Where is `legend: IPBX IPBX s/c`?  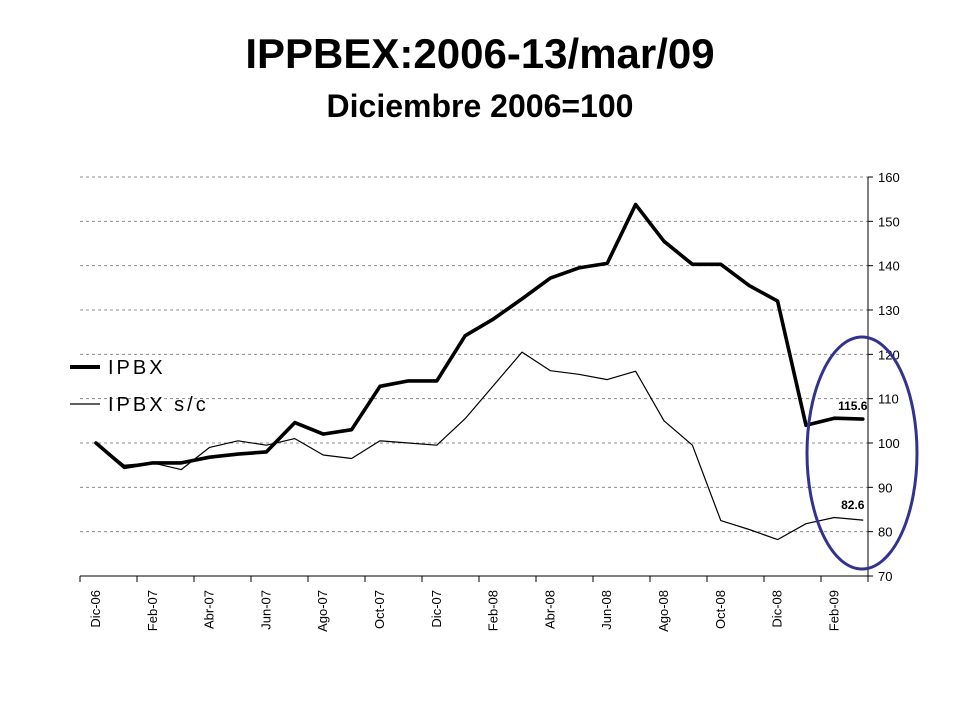
legend: IPBX IPBX s/c is located at coordinates (139, 386).